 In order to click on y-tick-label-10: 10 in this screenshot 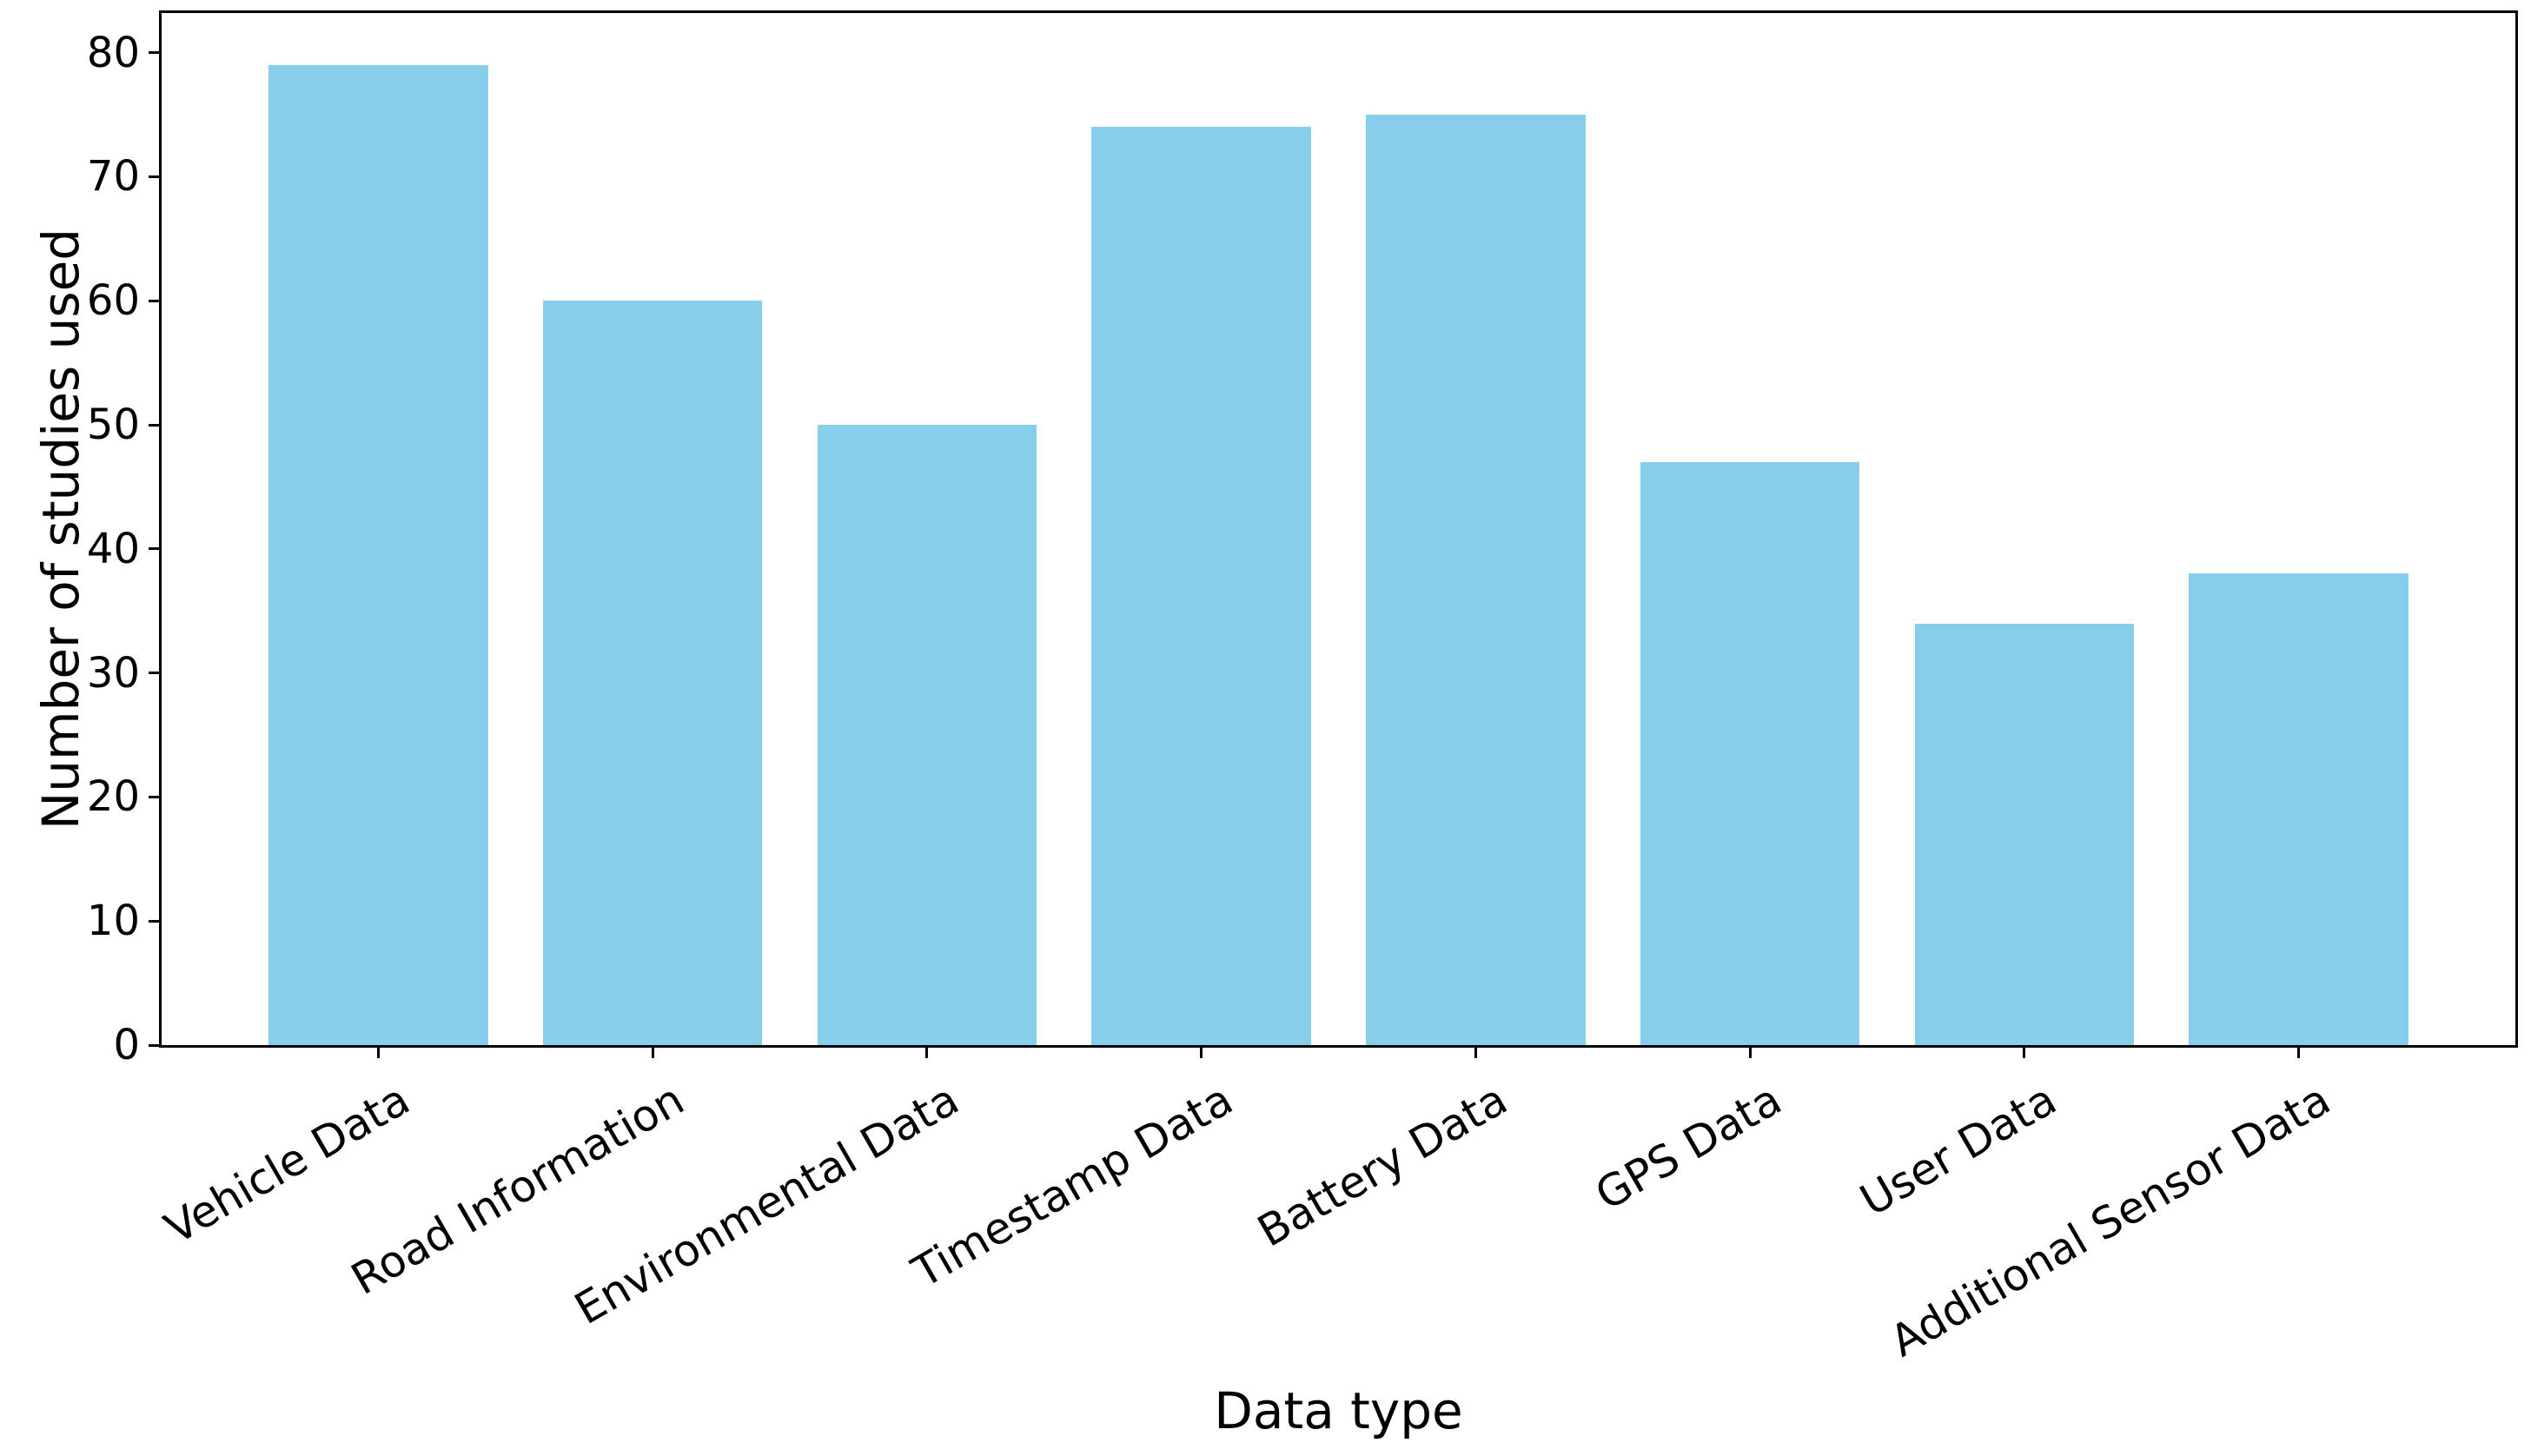, I will do `click(113, 921)`.